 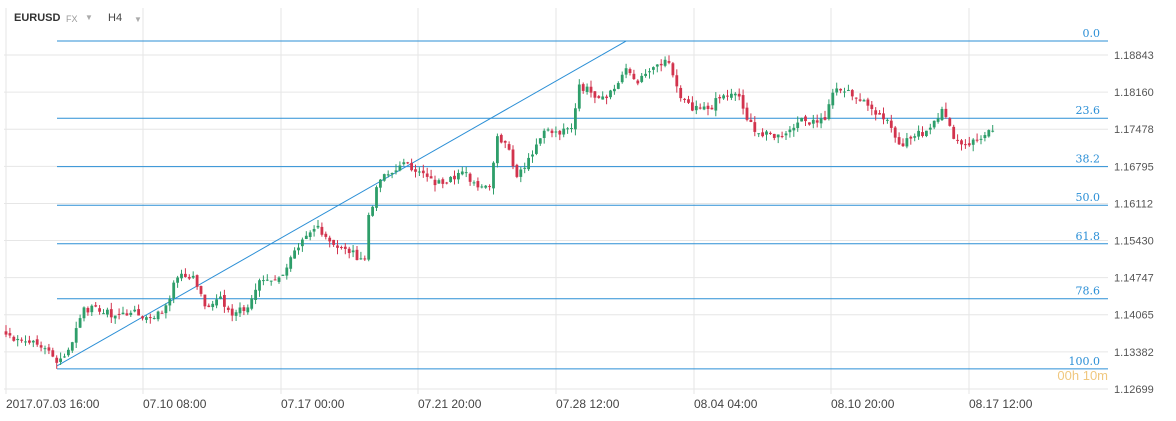 What do you see at coordinates (1133, 204) in the screenshot?
I see `y-tick-label: 1.16112` at bounding box center [1133, 204].